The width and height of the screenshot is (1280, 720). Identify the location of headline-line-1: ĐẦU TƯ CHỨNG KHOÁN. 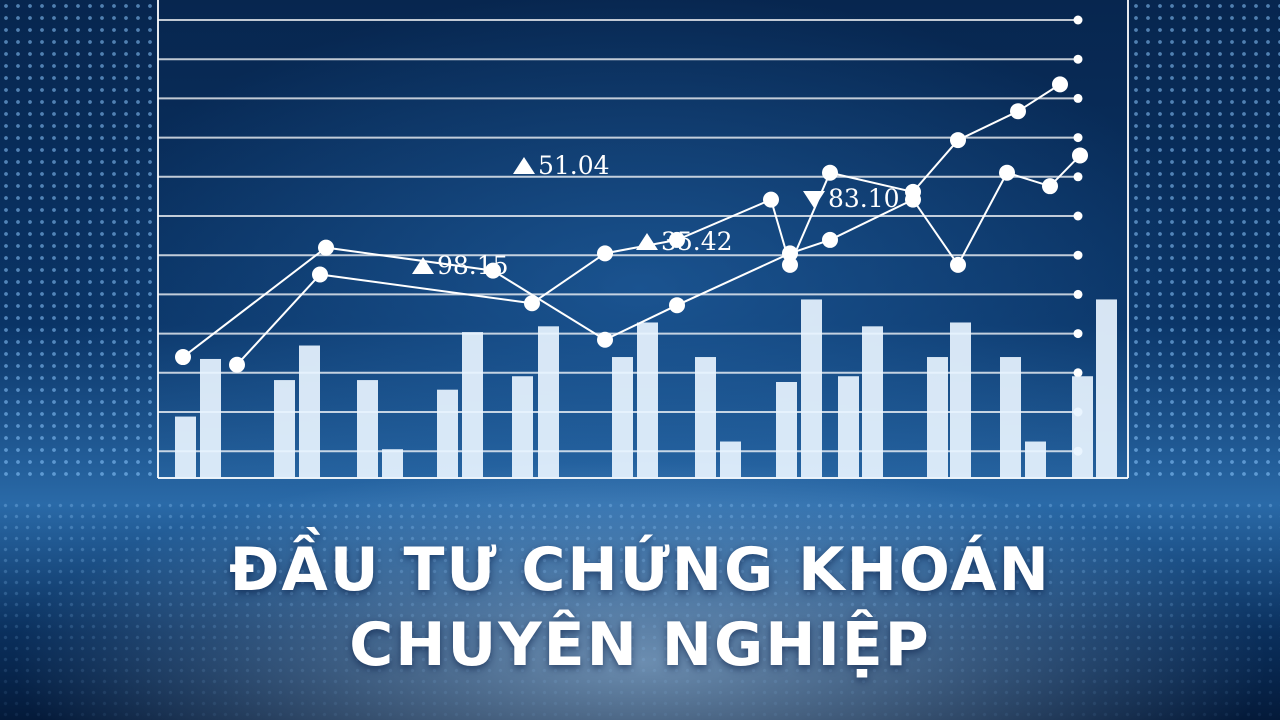
(640, 570).